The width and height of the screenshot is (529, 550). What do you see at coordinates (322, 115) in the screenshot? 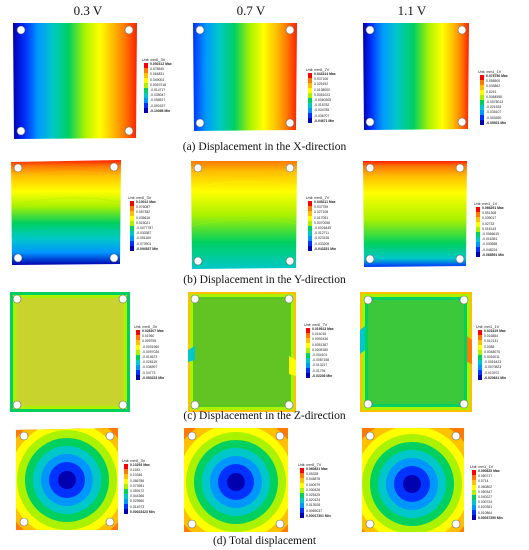
I see `legend-label: -0.036707` at bounding box center [322, 115].